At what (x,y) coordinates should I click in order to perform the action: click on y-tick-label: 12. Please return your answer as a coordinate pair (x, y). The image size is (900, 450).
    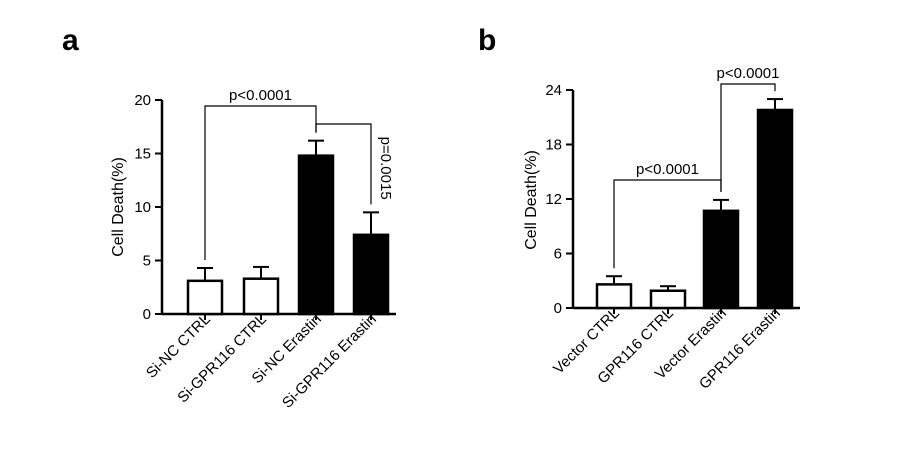
    Looking at the image, I should click on (553, 199).